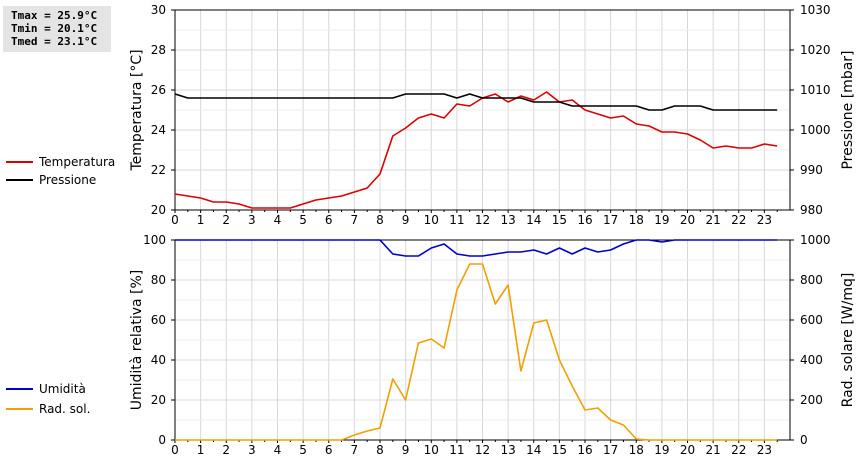 The width and height of the screenshot is (860, 460). I want to click on legend-label: Rad. sol., so click(64, 409).